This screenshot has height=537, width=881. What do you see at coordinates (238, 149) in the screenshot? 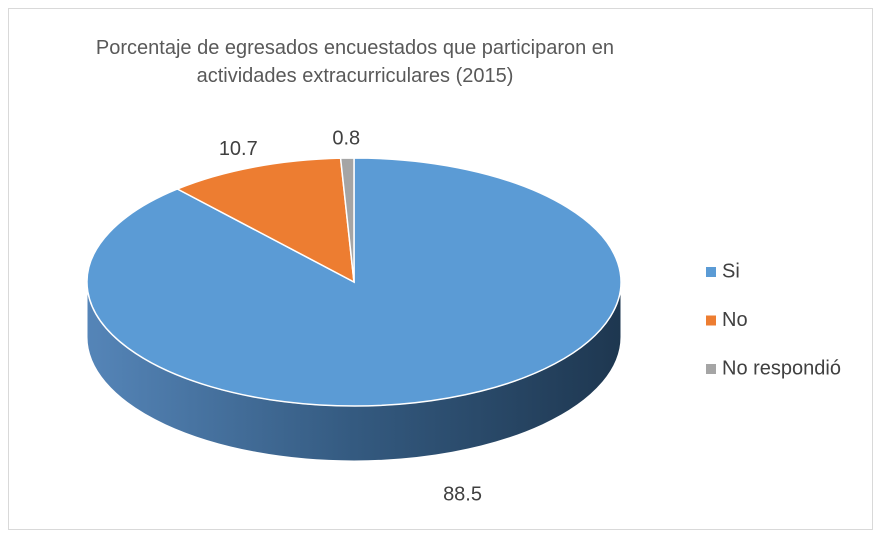
I see `data-label: 10.7` at bounding box center [238, 149].